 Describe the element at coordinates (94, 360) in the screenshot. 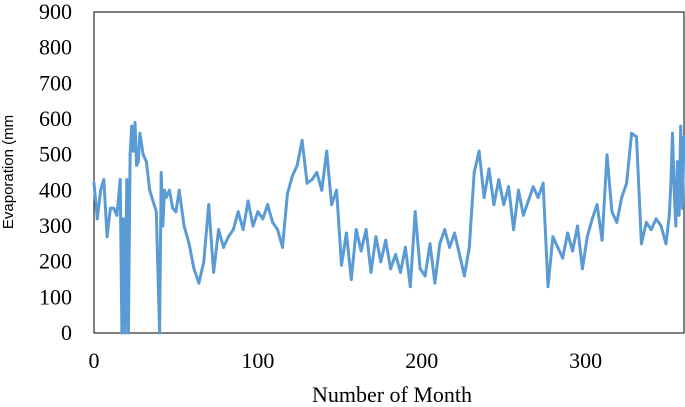

I see `x-tick-label: 0` at that location.